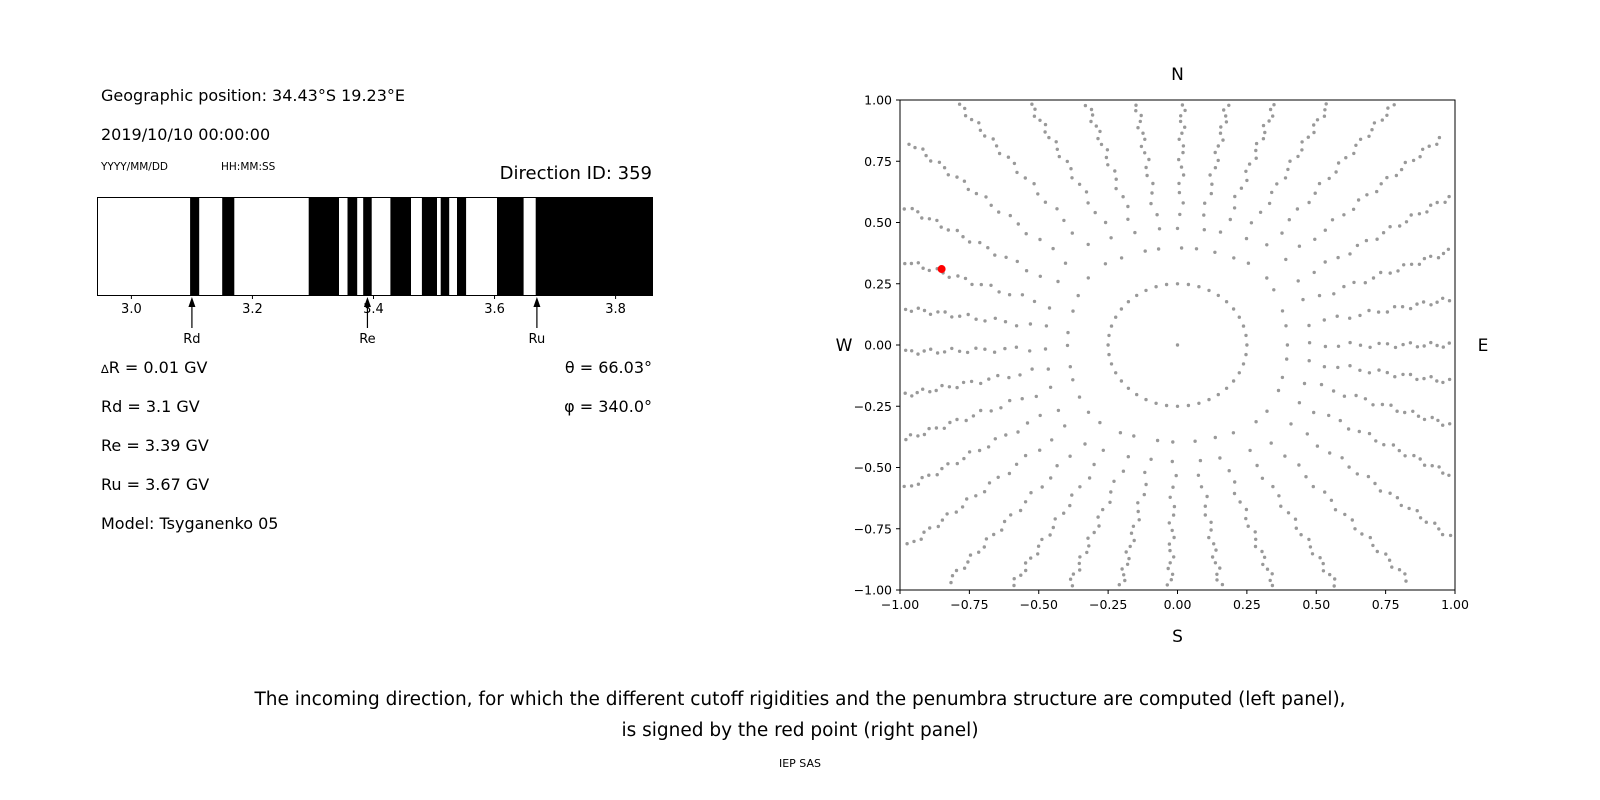 The height and width of the screenshot is (800, 1600). What do you see at coordinates (1177, 75) in the screenshot?
I see `compass-north-label: N` at bounding box center [1177, 75].